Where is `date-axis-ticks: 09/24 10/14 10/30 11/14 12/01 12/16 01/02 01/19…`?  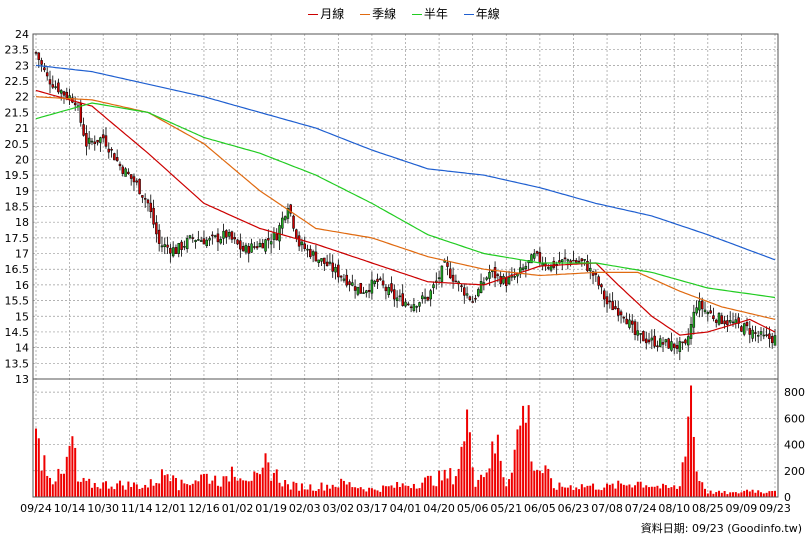
date-axis-ticks: 09/24 10/14 10/30 11/14 12/01 12/16 01/02 01/19… is located at coordinates (405, 508).